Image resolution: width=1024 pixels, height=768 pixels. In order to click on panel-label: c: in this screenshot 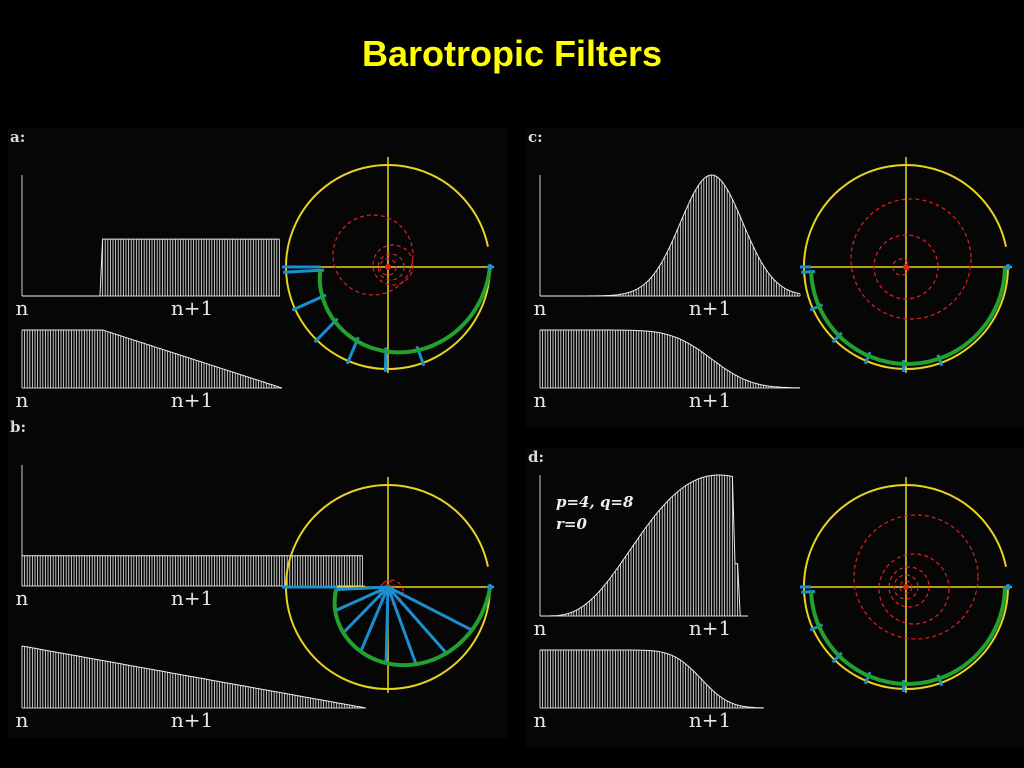, I will do `click(535, 137)`.